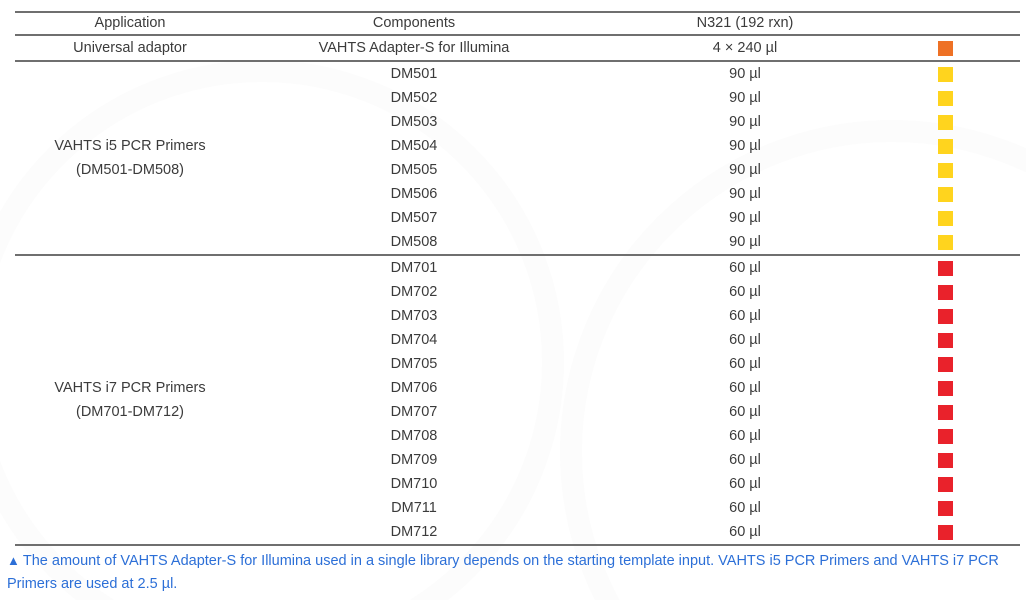 This screenshot has width=1026, height=600. Describe the element at coordinates (517, 24) in the screenshot. I see `table-header-row: Application Components N321 (192 rxn)` at that location.